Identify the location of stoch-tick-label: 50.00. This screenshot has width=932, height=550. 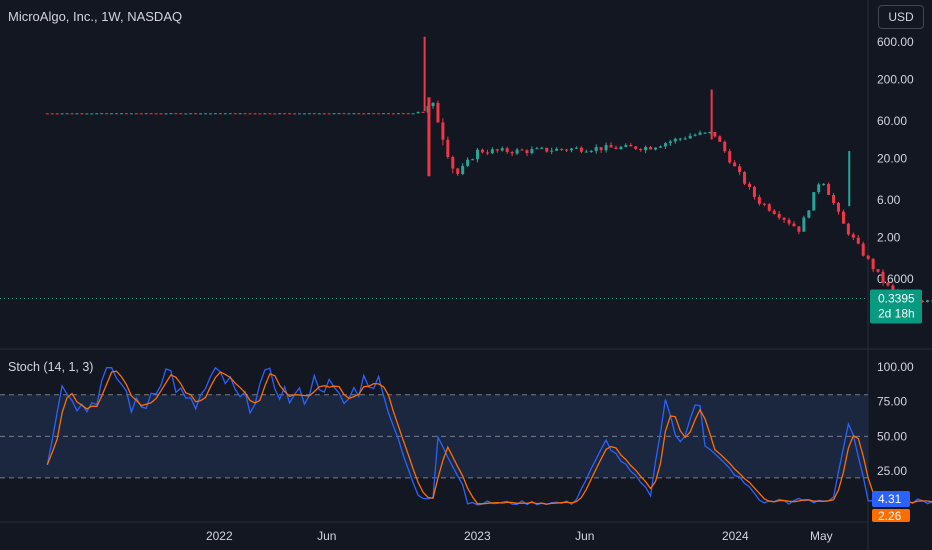
(892, 436).